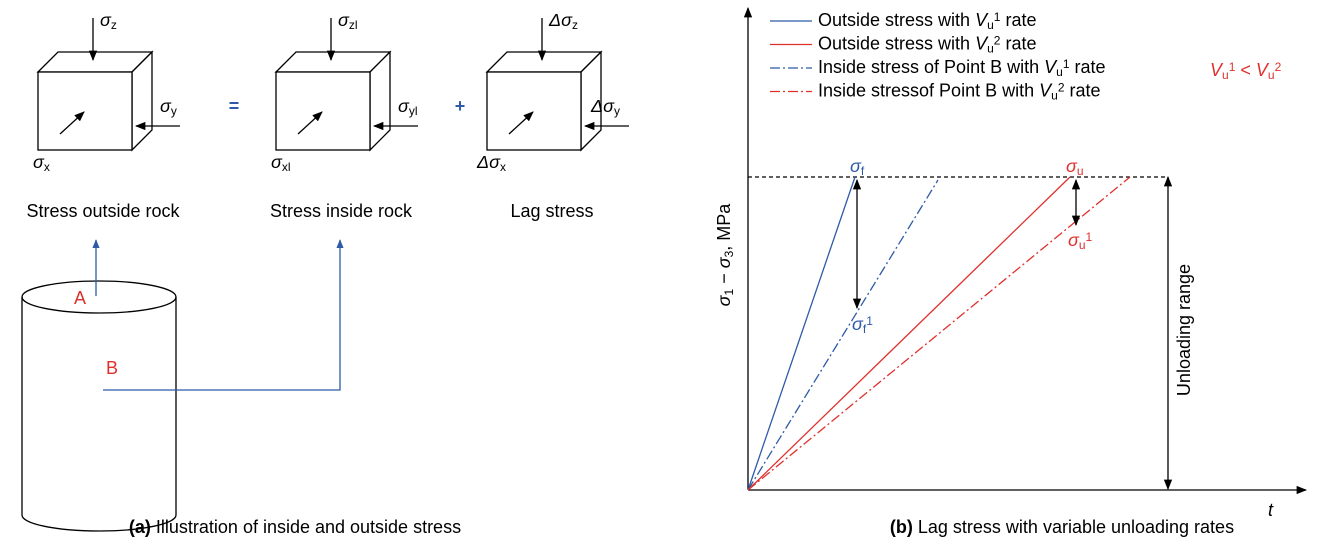 The width and height of the screenshot is (1318, 546). I want to click on cube-caption: Lag stress, so click(551, 211).